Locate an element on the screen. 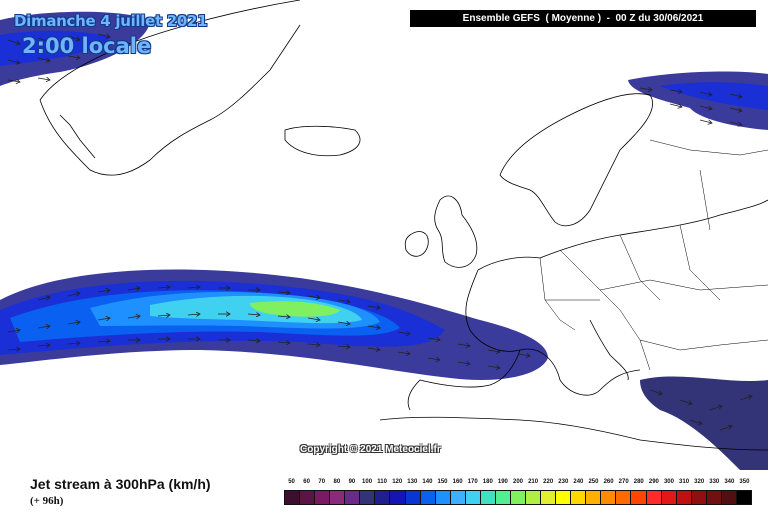 This screenshot has height=512, width=768. africa-coast is located at coordinates (573, 433).